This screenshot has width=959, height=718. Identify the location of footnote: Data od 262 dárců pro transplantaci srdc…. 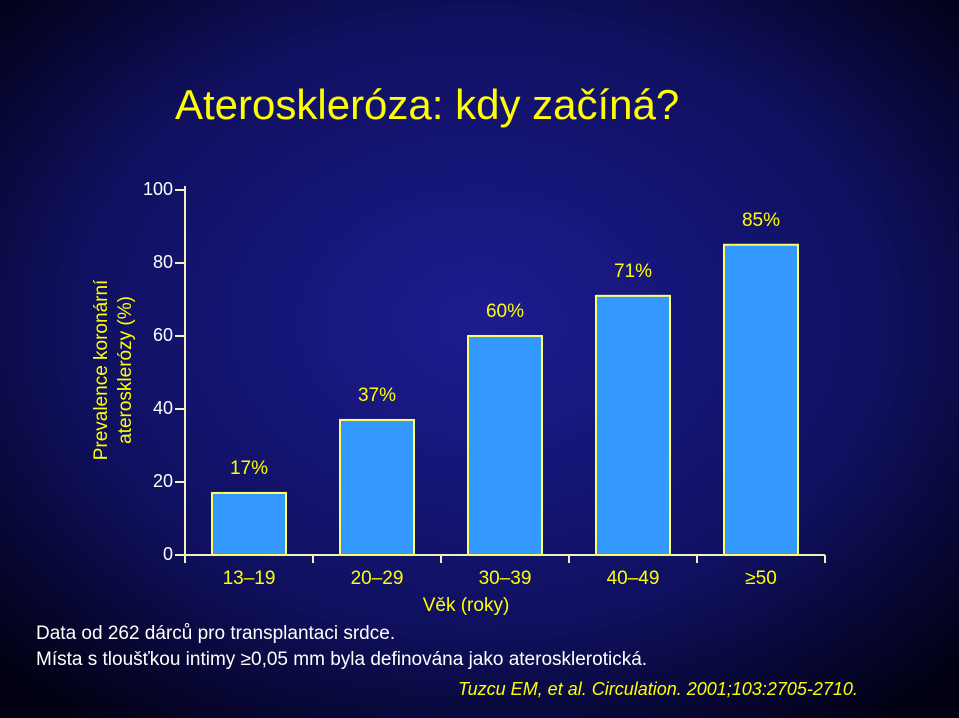
(215, 633).